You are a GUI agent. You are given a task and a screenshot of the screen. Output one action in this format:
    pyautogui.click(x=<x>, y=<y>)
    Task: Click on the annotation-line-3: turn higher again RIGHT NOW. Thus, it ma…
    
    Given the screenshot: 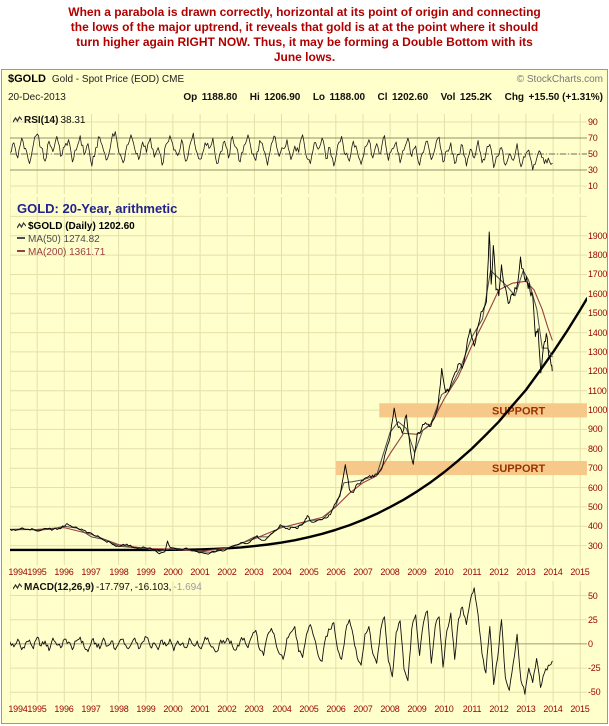 What is the action you would take?
    pyautogui.click(x=304, y=42)
    